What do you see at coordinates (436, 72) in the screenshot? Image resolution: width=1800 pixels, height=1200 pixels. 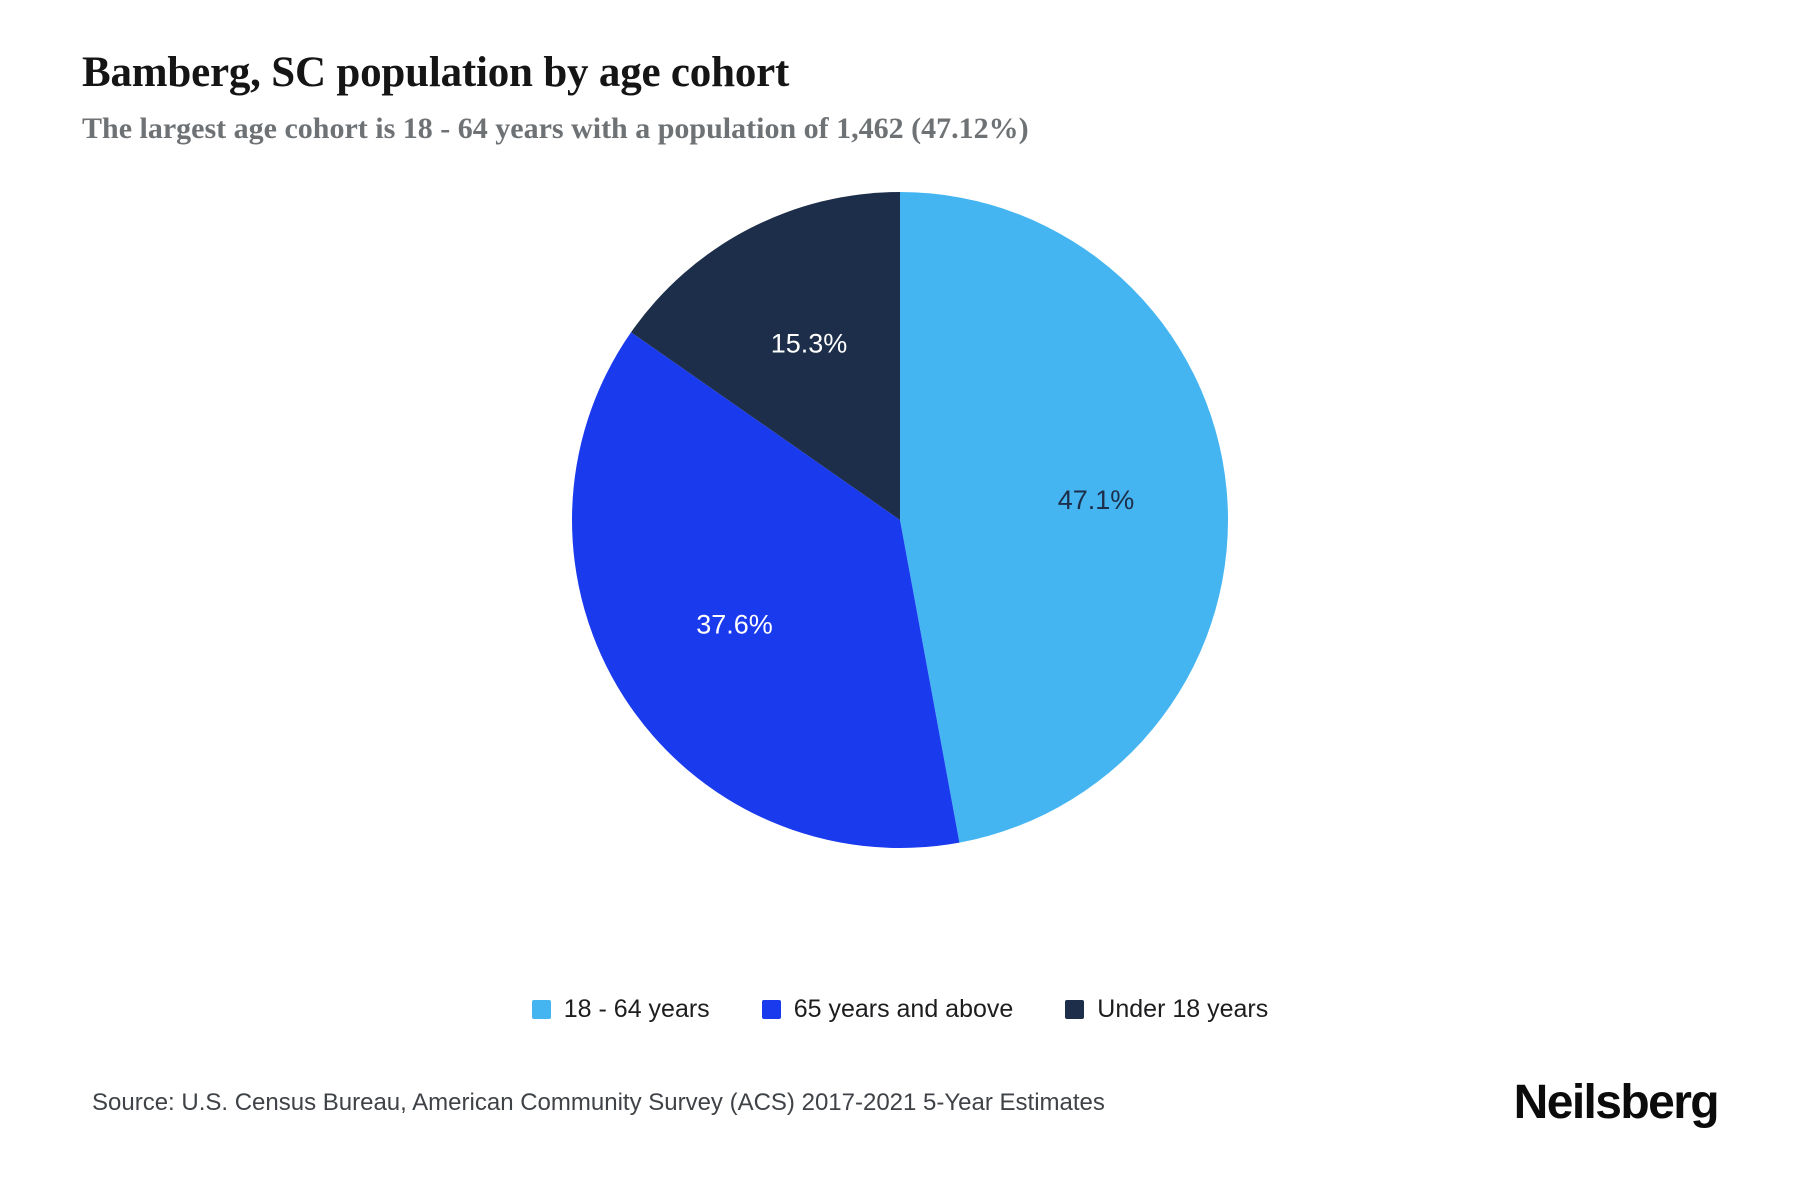 I see `page-title: Bamberg, SC population by age cohort` at bounding box center [436, 72].